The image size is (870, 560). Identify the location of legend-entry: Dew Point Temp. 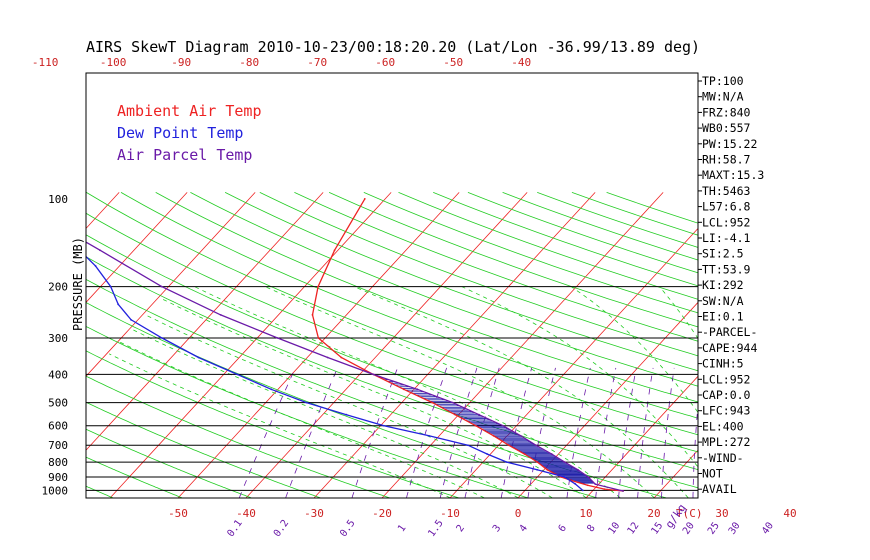
(180, 133).